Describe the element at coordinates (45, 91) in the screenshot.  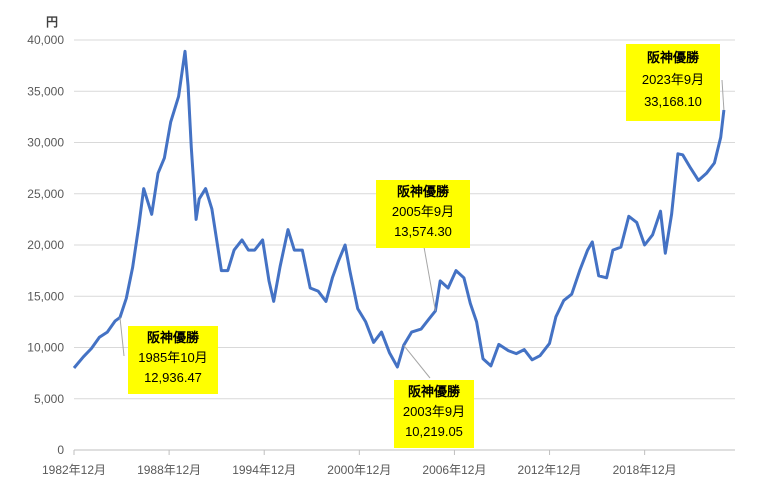
I see `y-tick-label: 35,000` at that location.